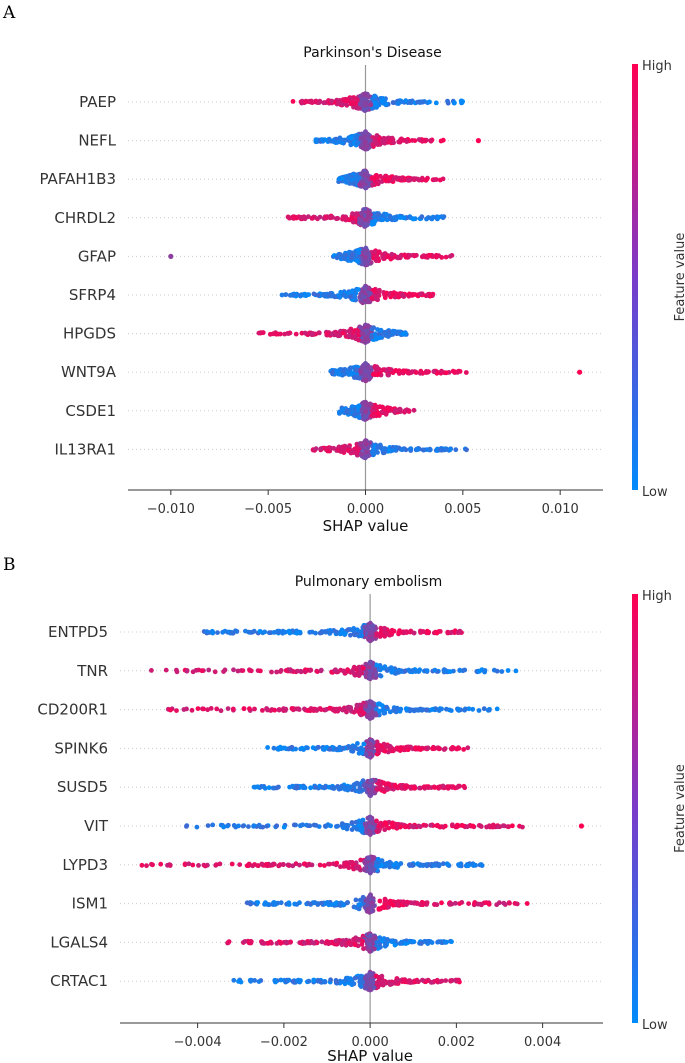 Image resolution: width=685 pixels, height=1063 pixels. Describe the element at coordinates (462, 509) in the screenshot. I see `x-tick-label: 0.005` at that location.